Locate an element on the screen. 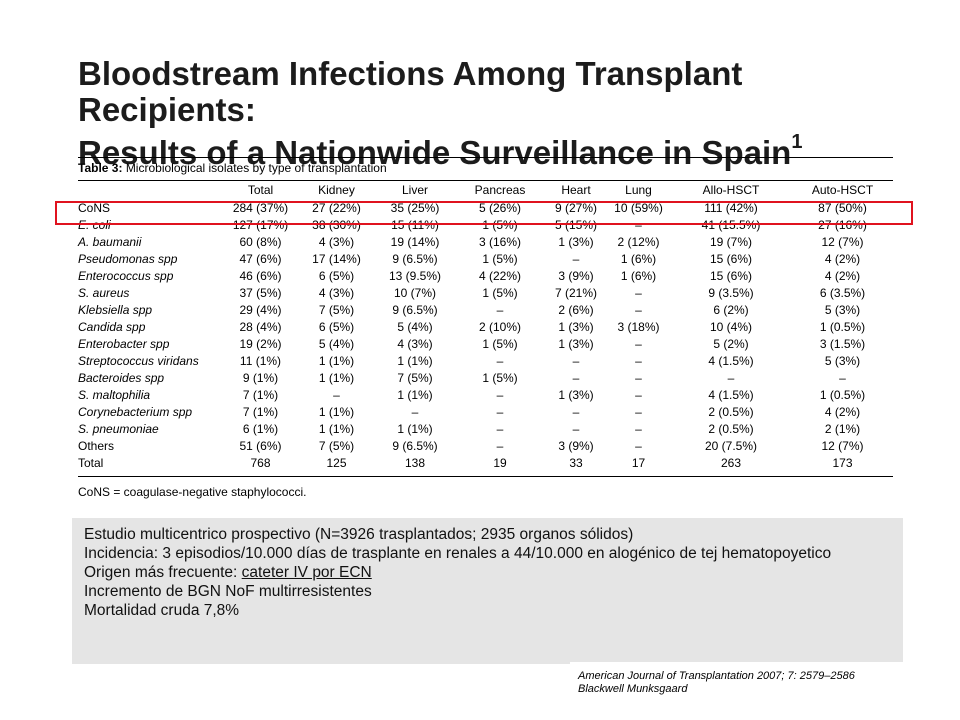  table-cell: 12 (7%) is located at coordinates (842, 242).